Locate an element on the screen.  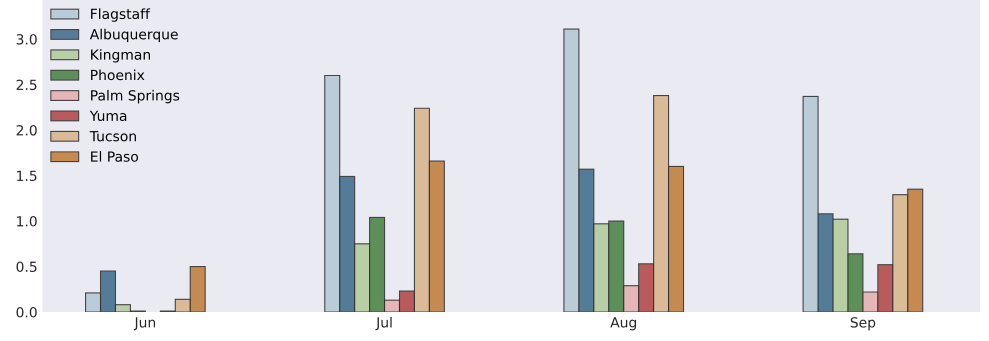
y-tick-label: 3.0 is located at coordinates (26, 39).